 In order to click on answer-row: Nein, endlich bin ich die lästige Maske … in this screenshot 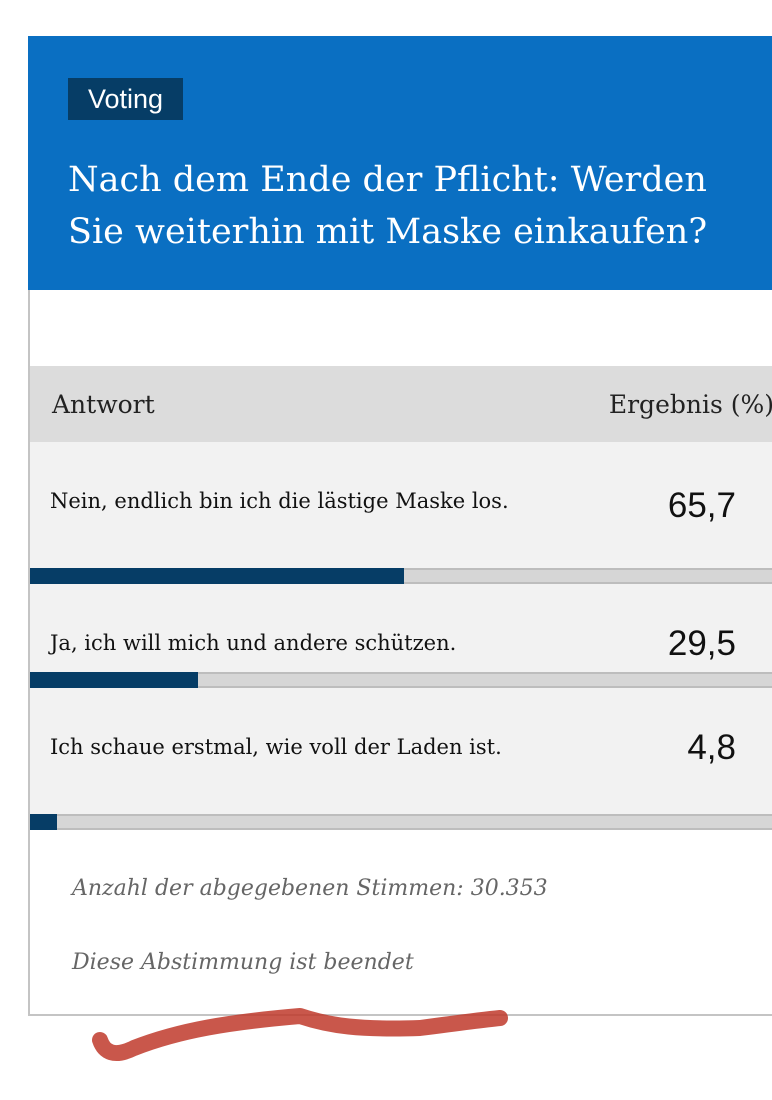, I will do `click(401, 505)`.